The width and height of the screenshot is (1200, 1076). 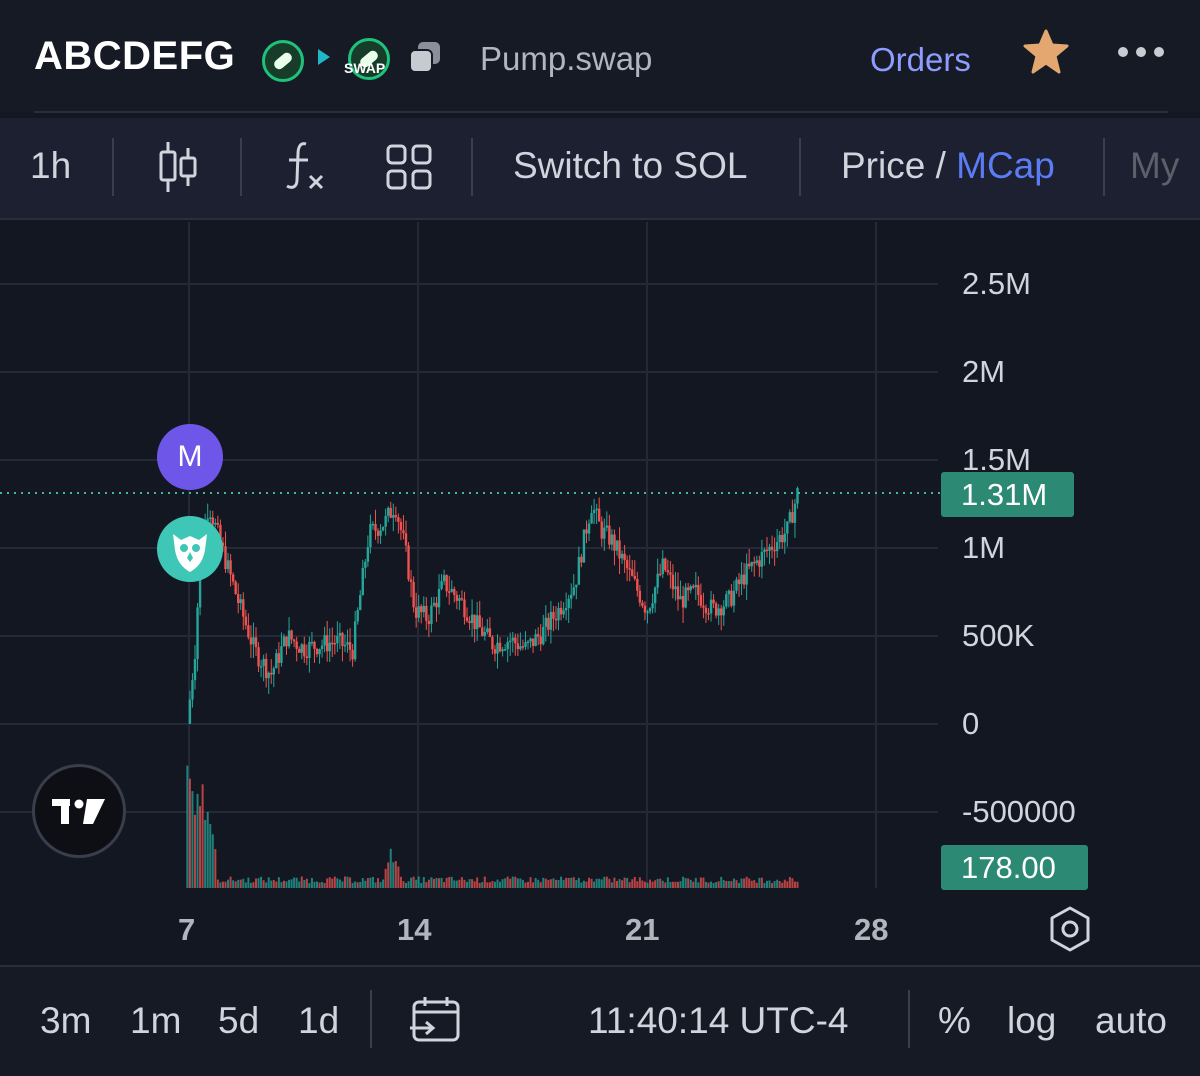 I want to click on owl-icon, so click(x=190, y=549).